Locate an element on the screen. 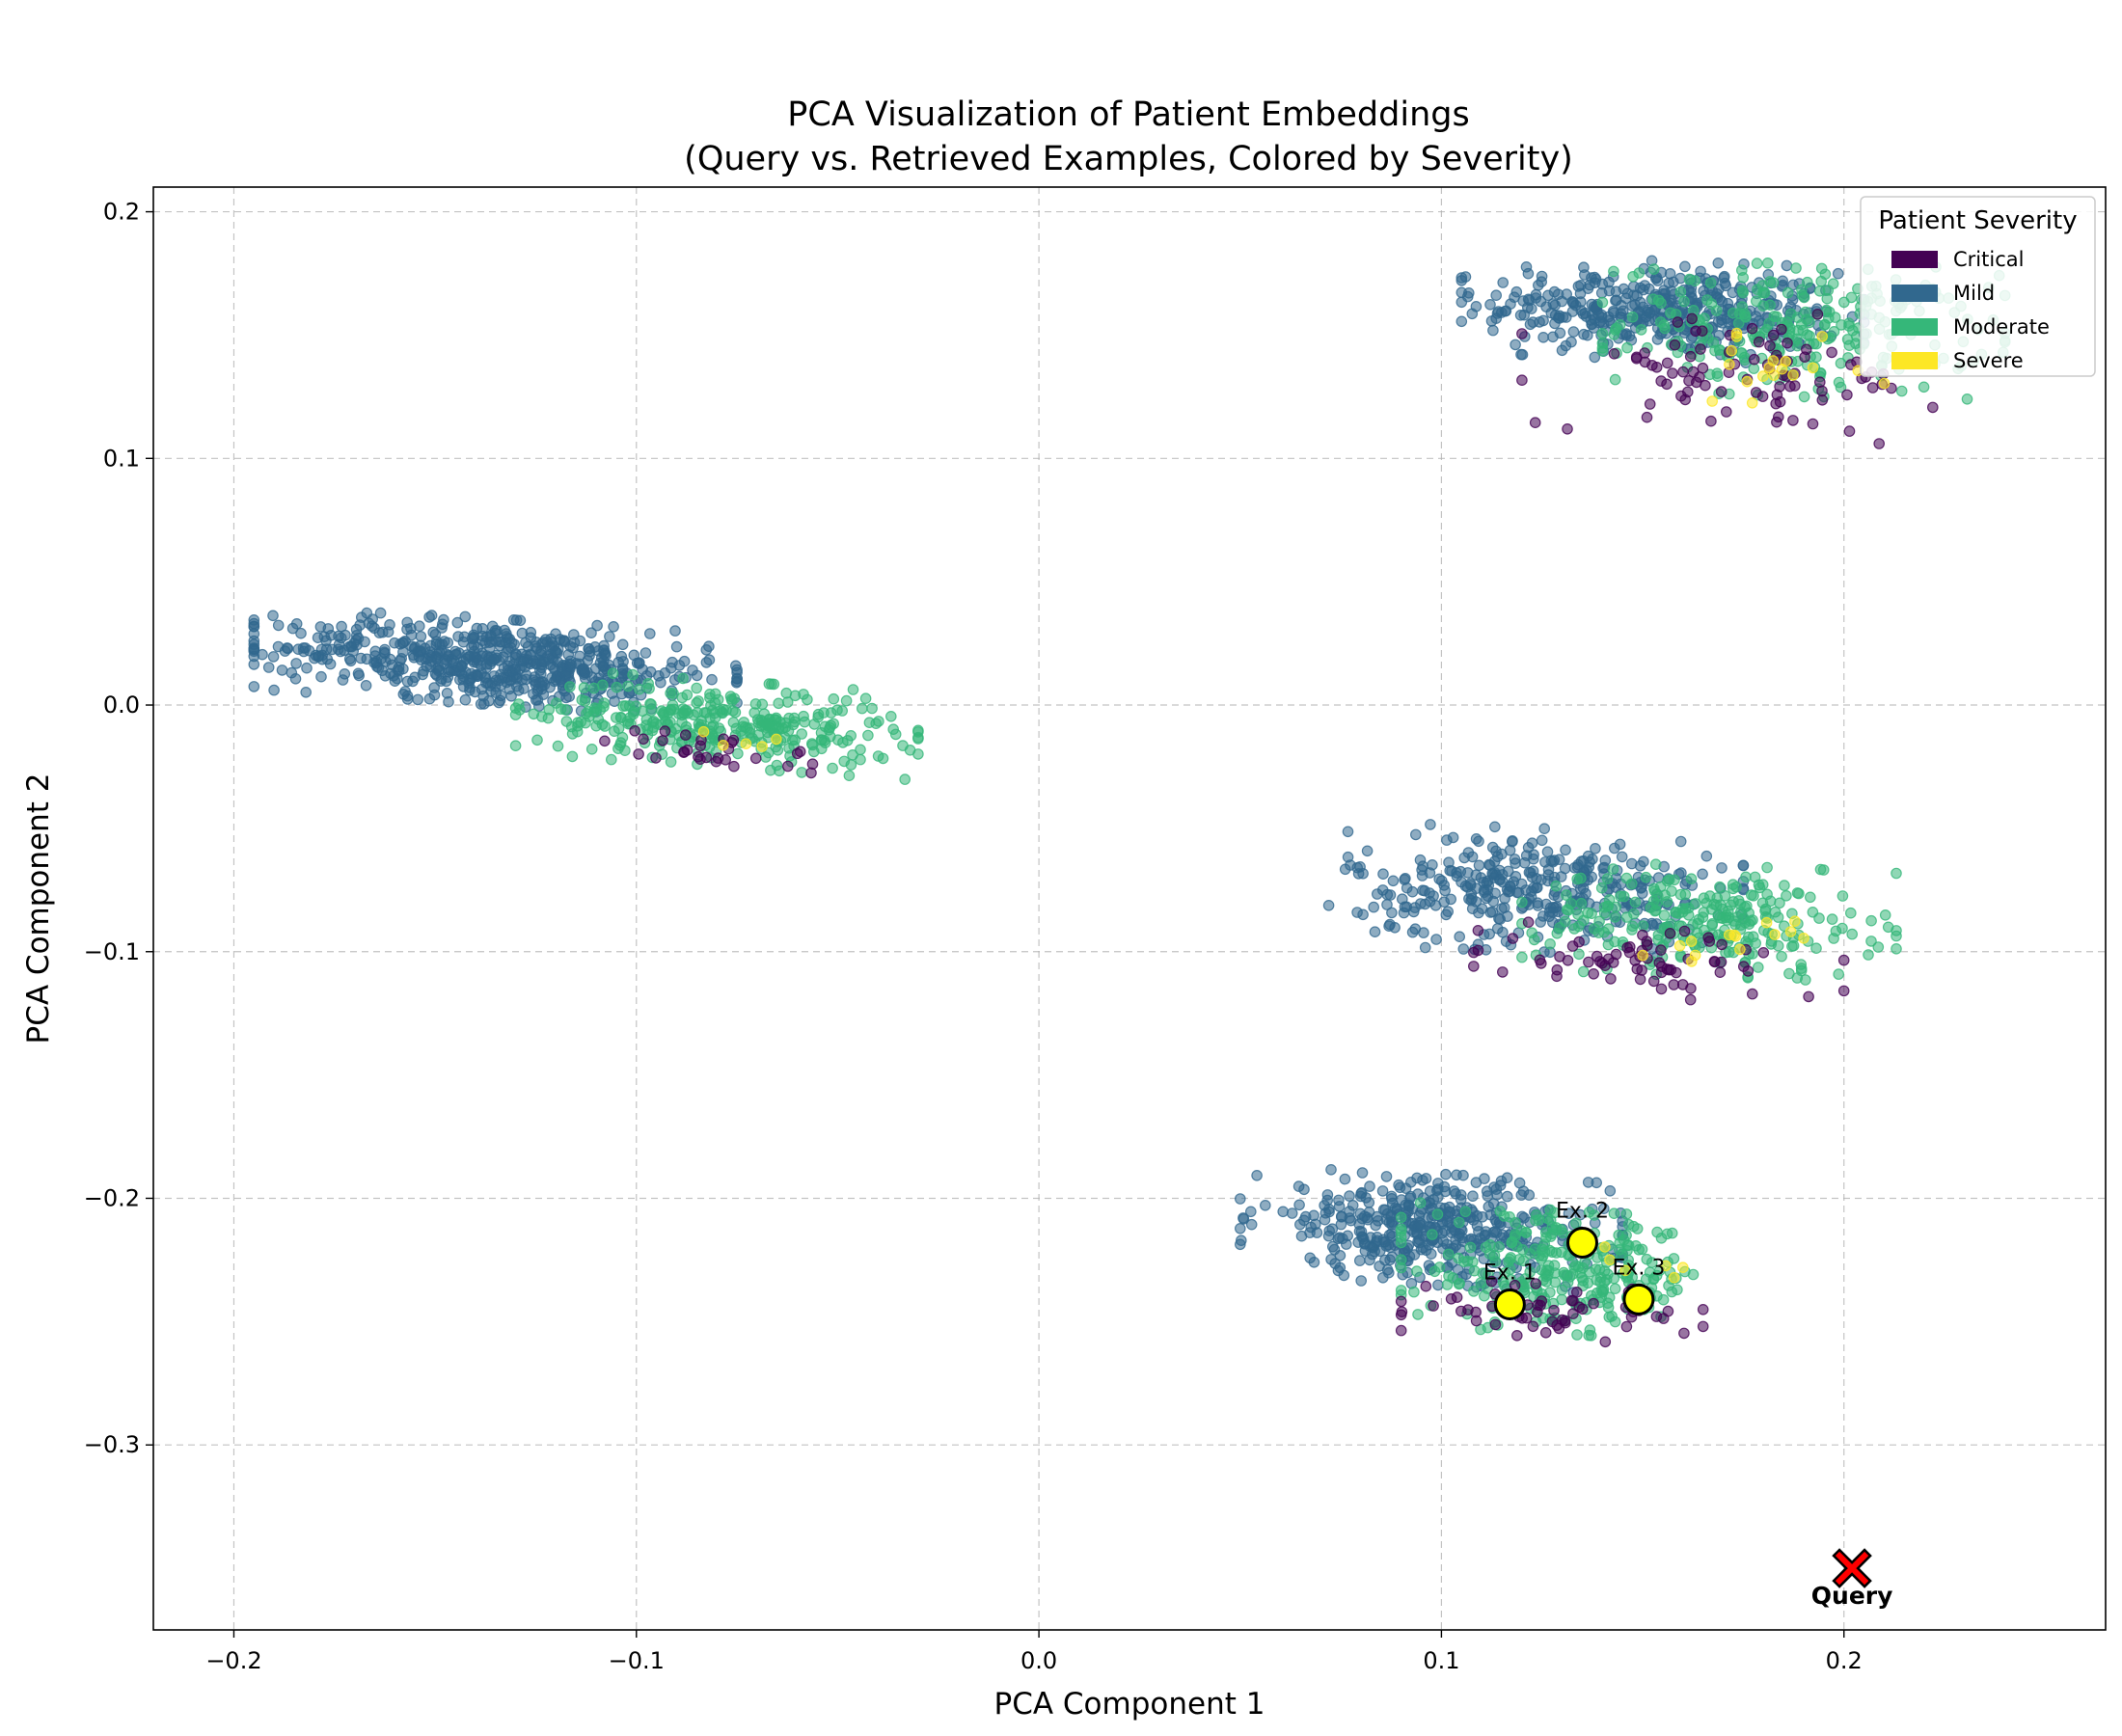 The height and width of the screenshot is (1736, 2122). x-tick-label: −0.1 is located at coordinates (637, 1661).